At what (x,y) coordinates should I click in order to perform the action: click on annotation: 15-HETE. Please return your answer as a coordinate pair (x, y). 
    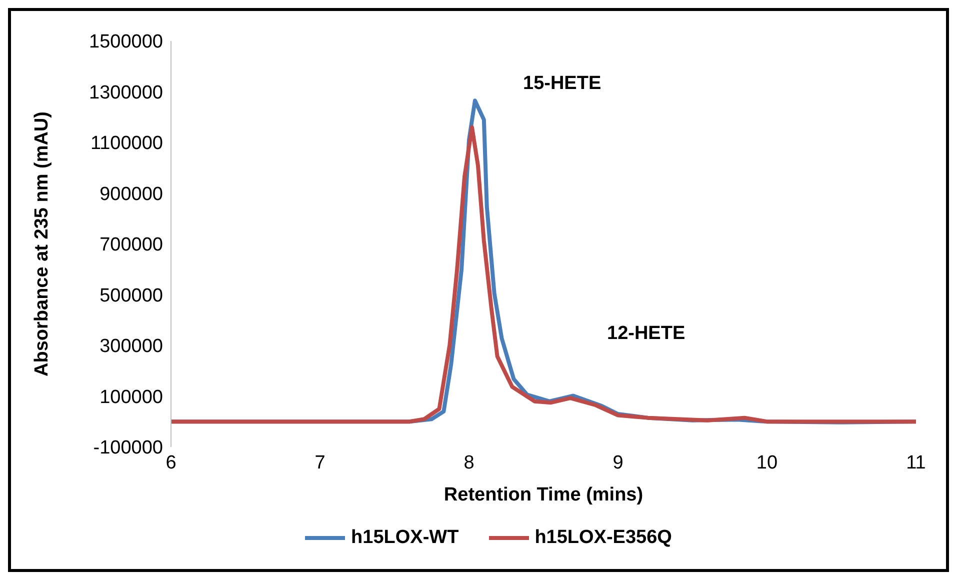
    Looking at the image, I should click on (562, 84).